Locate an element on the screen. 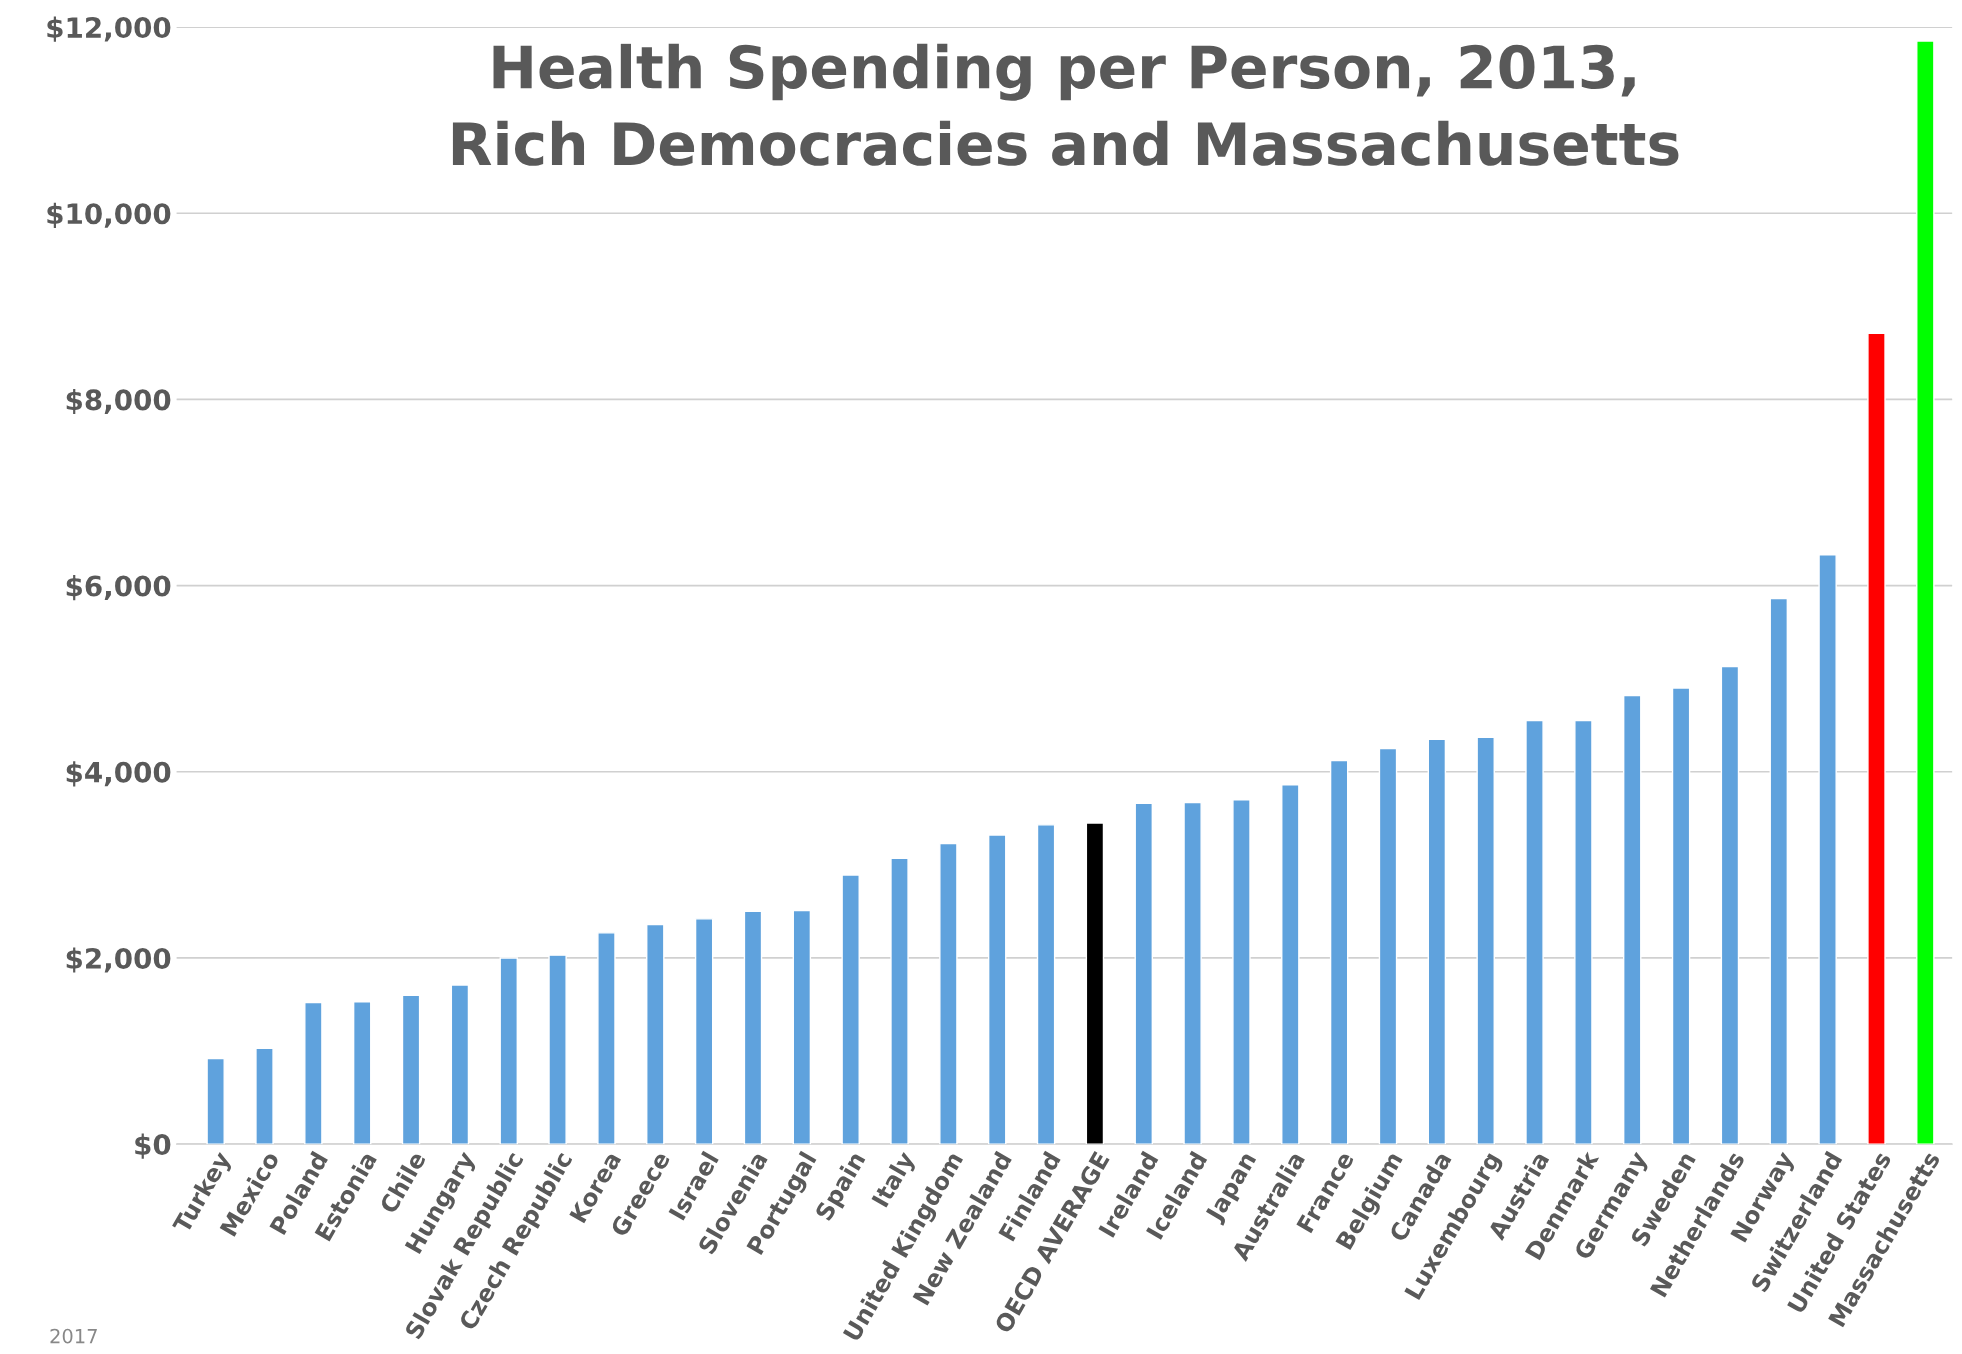 This screenshot has height=1354, width=1962. text: 2017 is located at coordinates (73, 1336).